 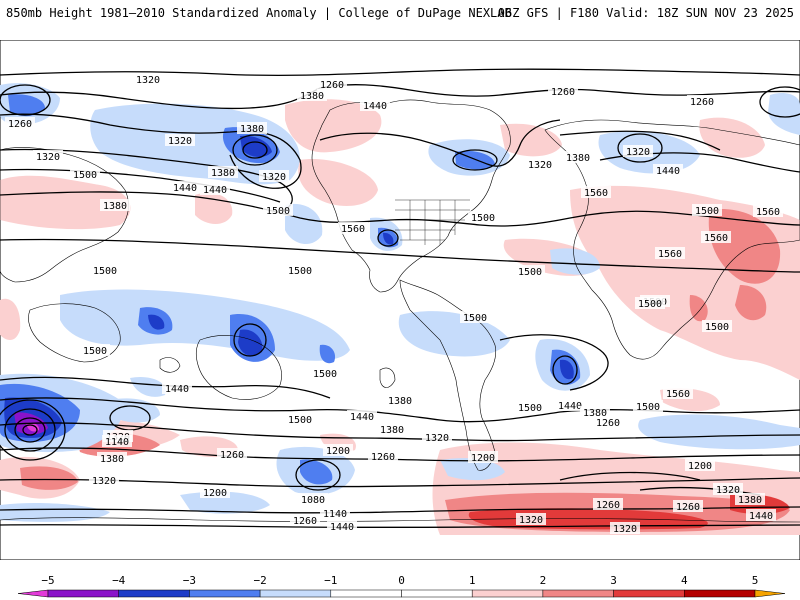 I want to click on color-scale-segments, so click(x=401, y=593).